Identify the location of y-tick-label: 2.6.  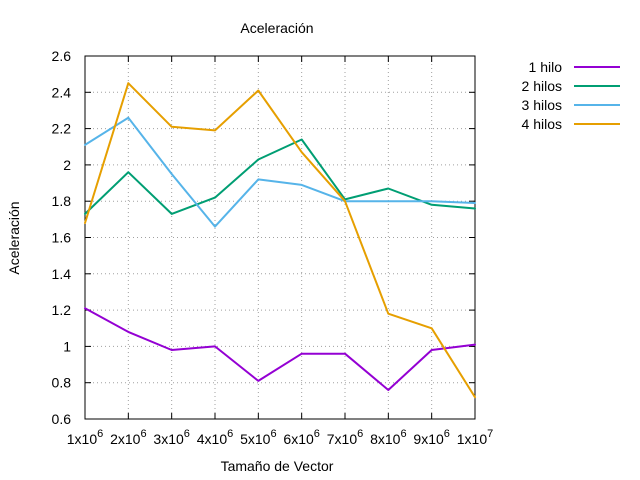
(62, 56).